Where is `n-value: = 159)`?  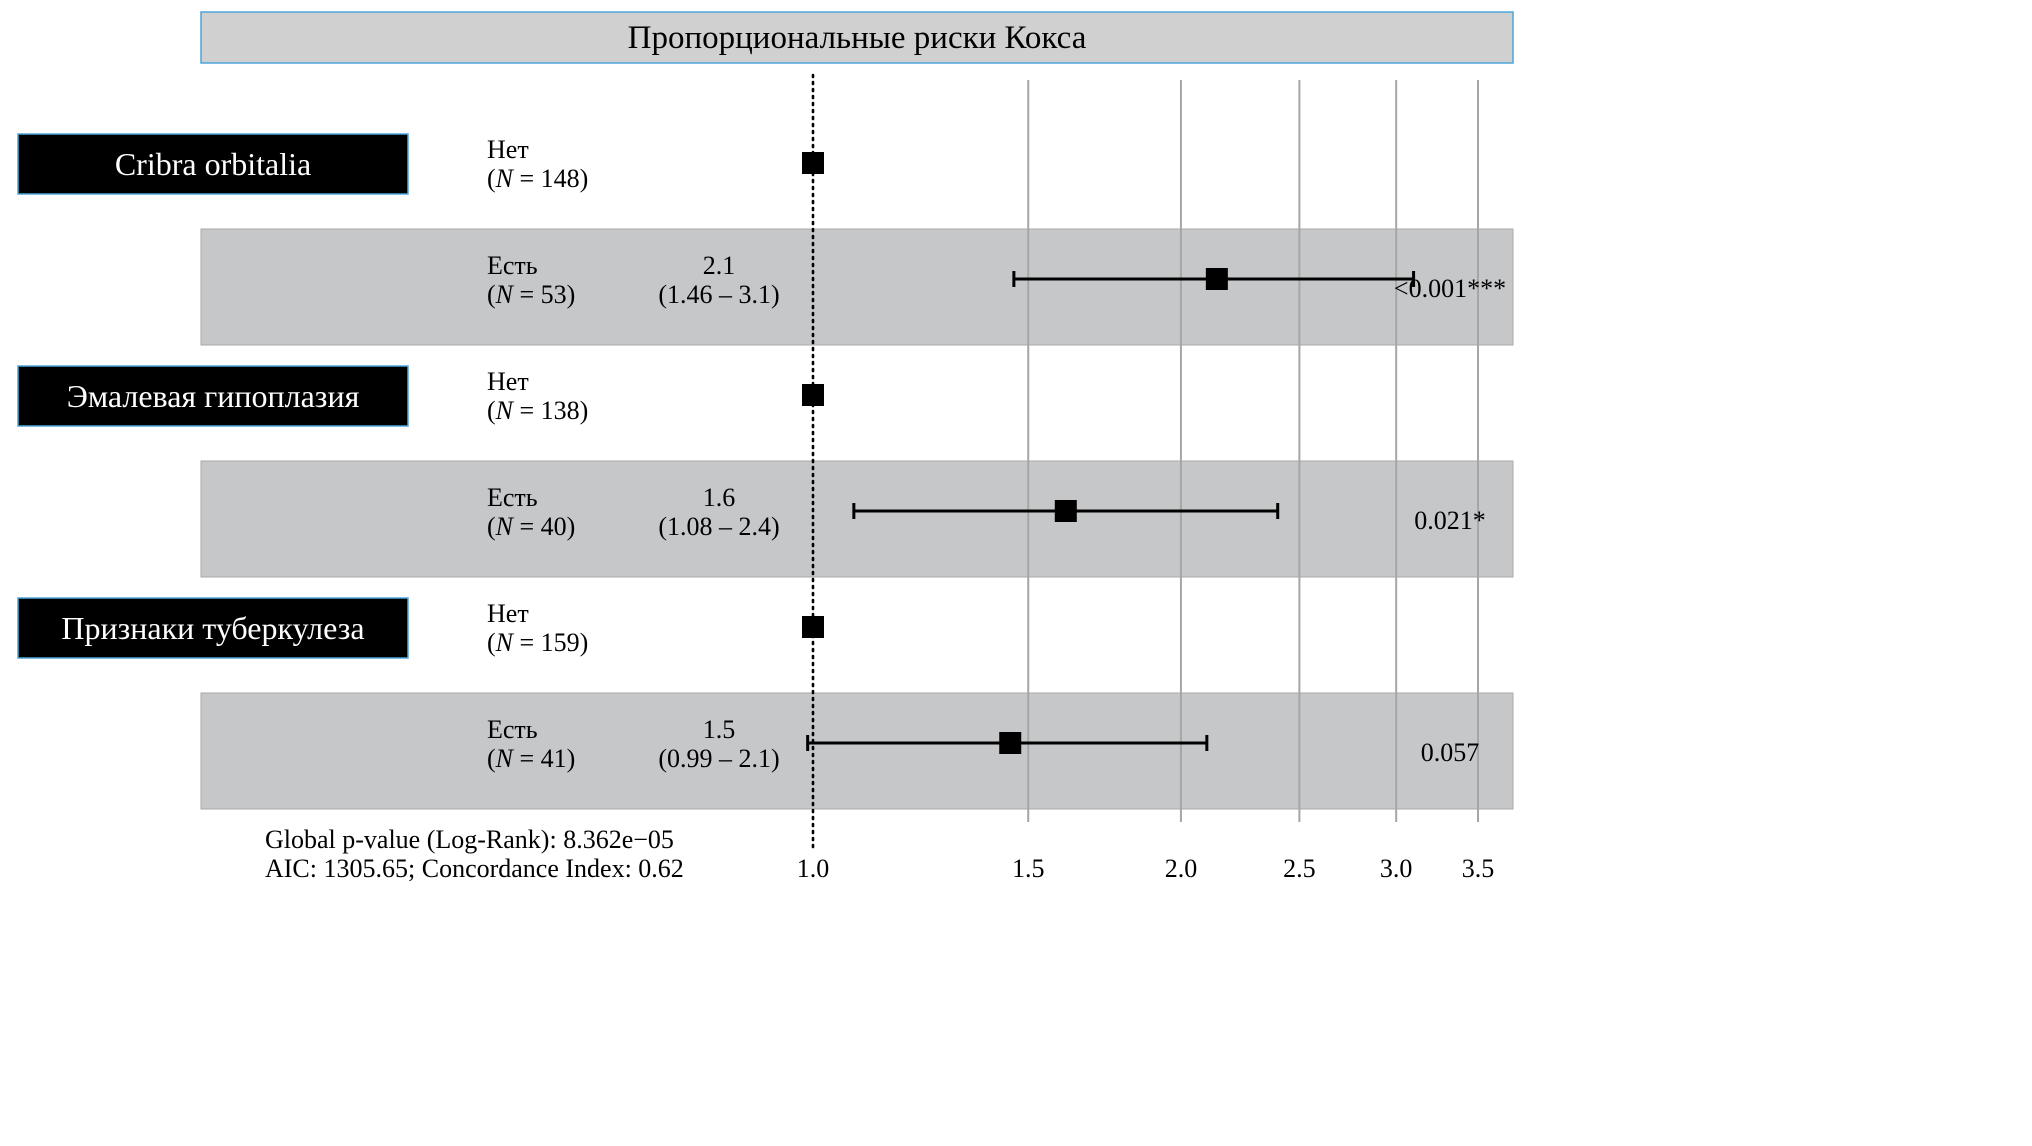
n-value: = 159) is located at coordinates (550, 642).